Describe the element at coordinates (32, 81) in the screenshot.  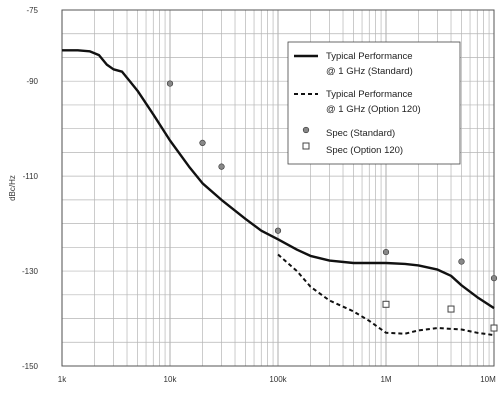
I see `y-tick-label: -90` at that location.